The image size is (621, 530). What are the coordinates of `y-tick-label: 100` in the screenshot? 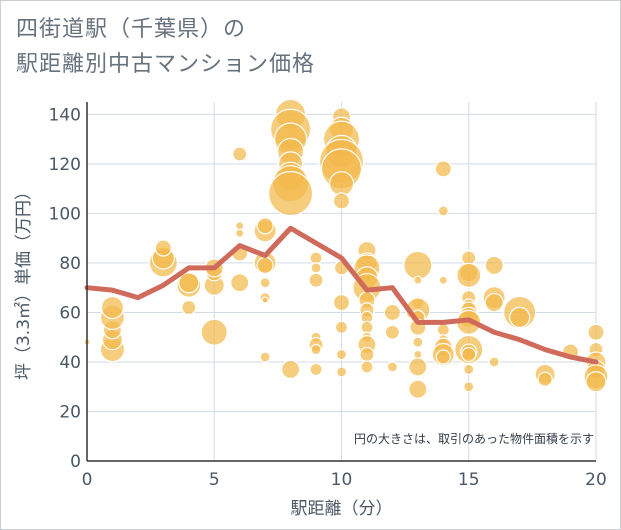 It's located at (65, 214).